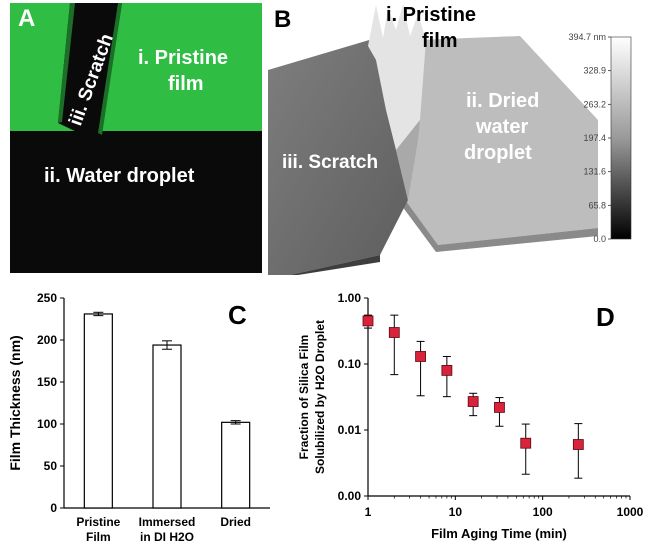 This screenshot has height=555, width=651. What do you see at coordinates (235, 522) in the screenshot?
I see `c-category-label: Dried` at bounding box center [235, 522].